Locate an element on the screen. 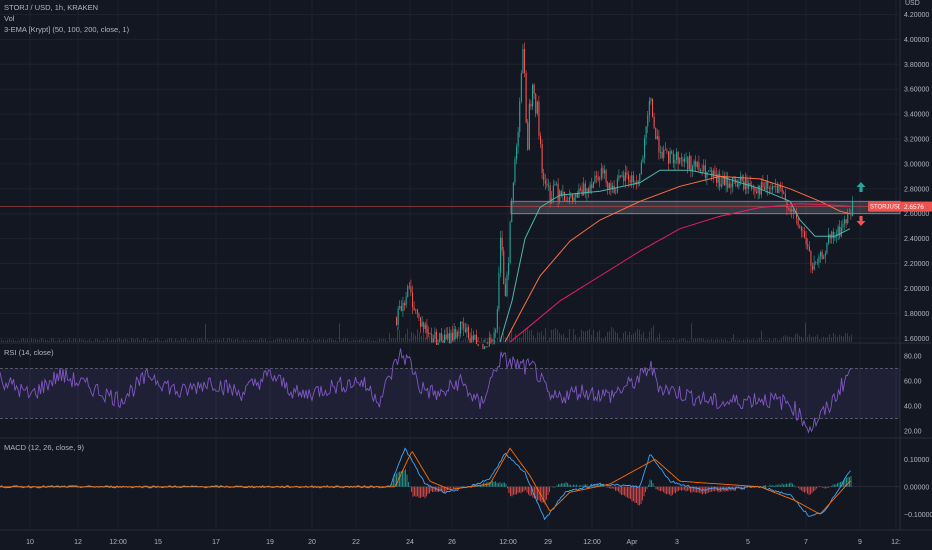 This screenshot has width=932, height=550. rsi-legend: RSI (14, close) is located at coordinates (29, 352).